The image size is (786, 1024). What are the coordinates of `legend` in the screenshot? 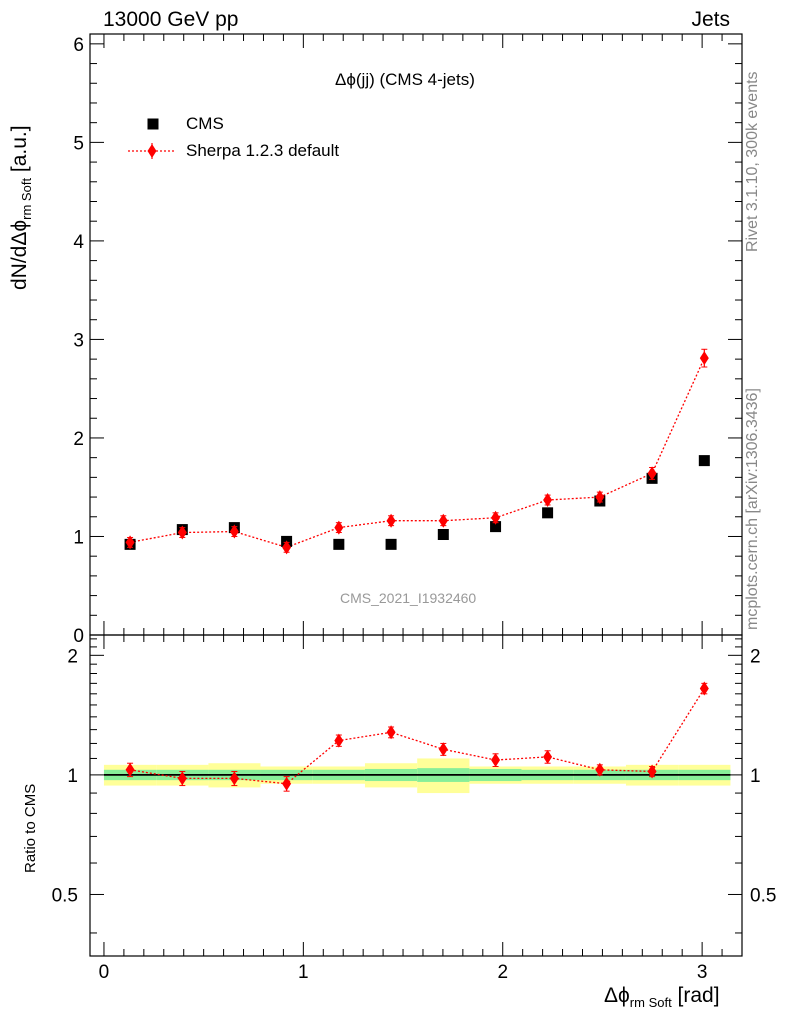 It's located at (152, 138).